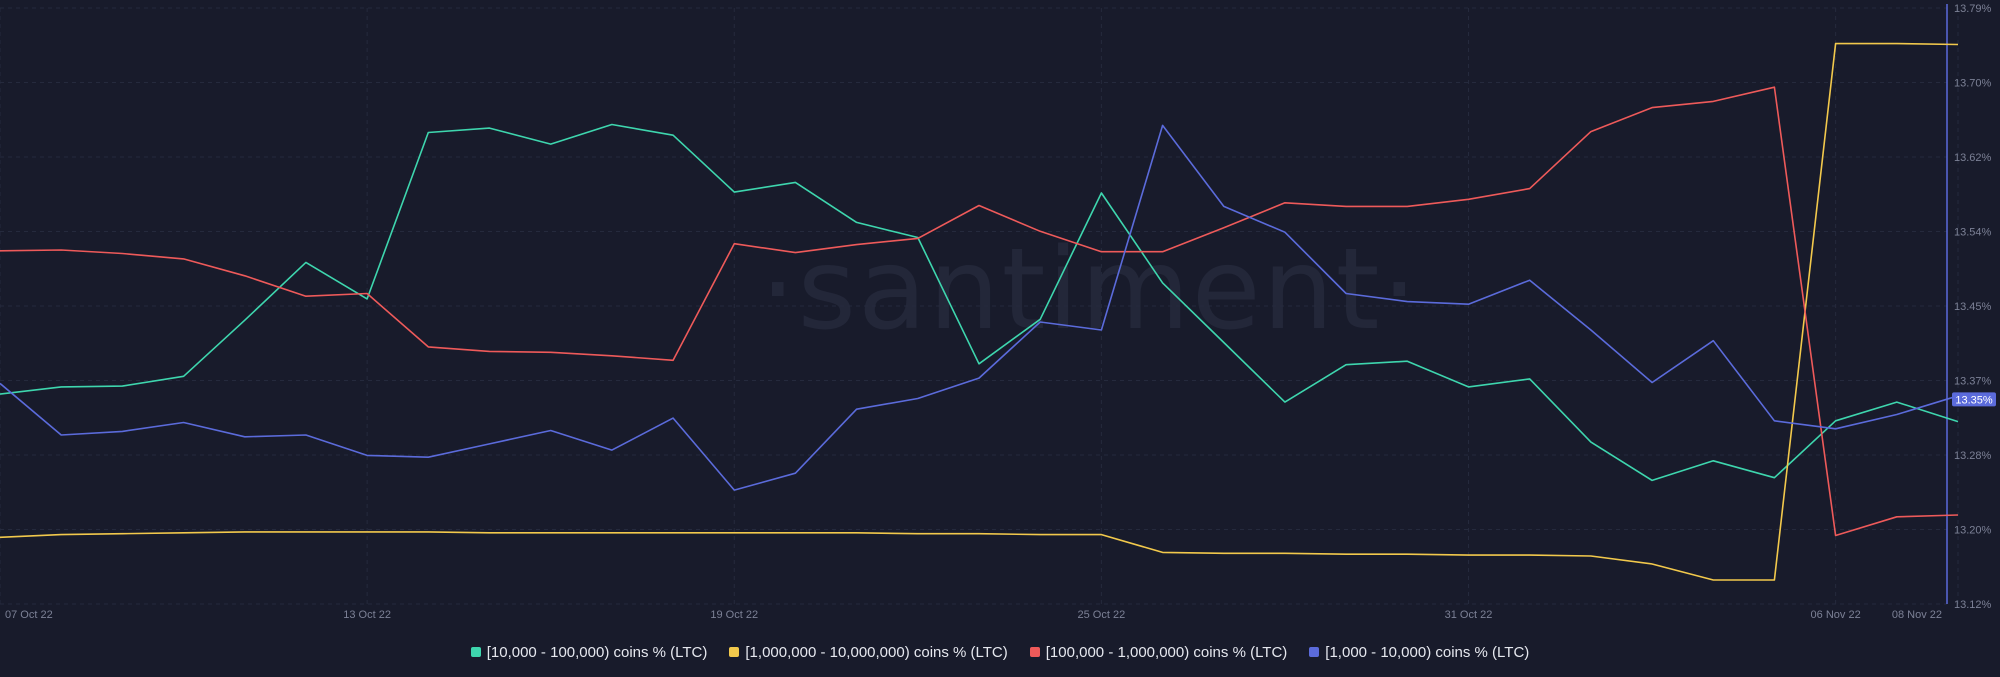 This screenshot has height=677, width=2000. I want to click on legend-item-4: [1,000 - 10,000) coins % (LTC), so click(1419, 652).